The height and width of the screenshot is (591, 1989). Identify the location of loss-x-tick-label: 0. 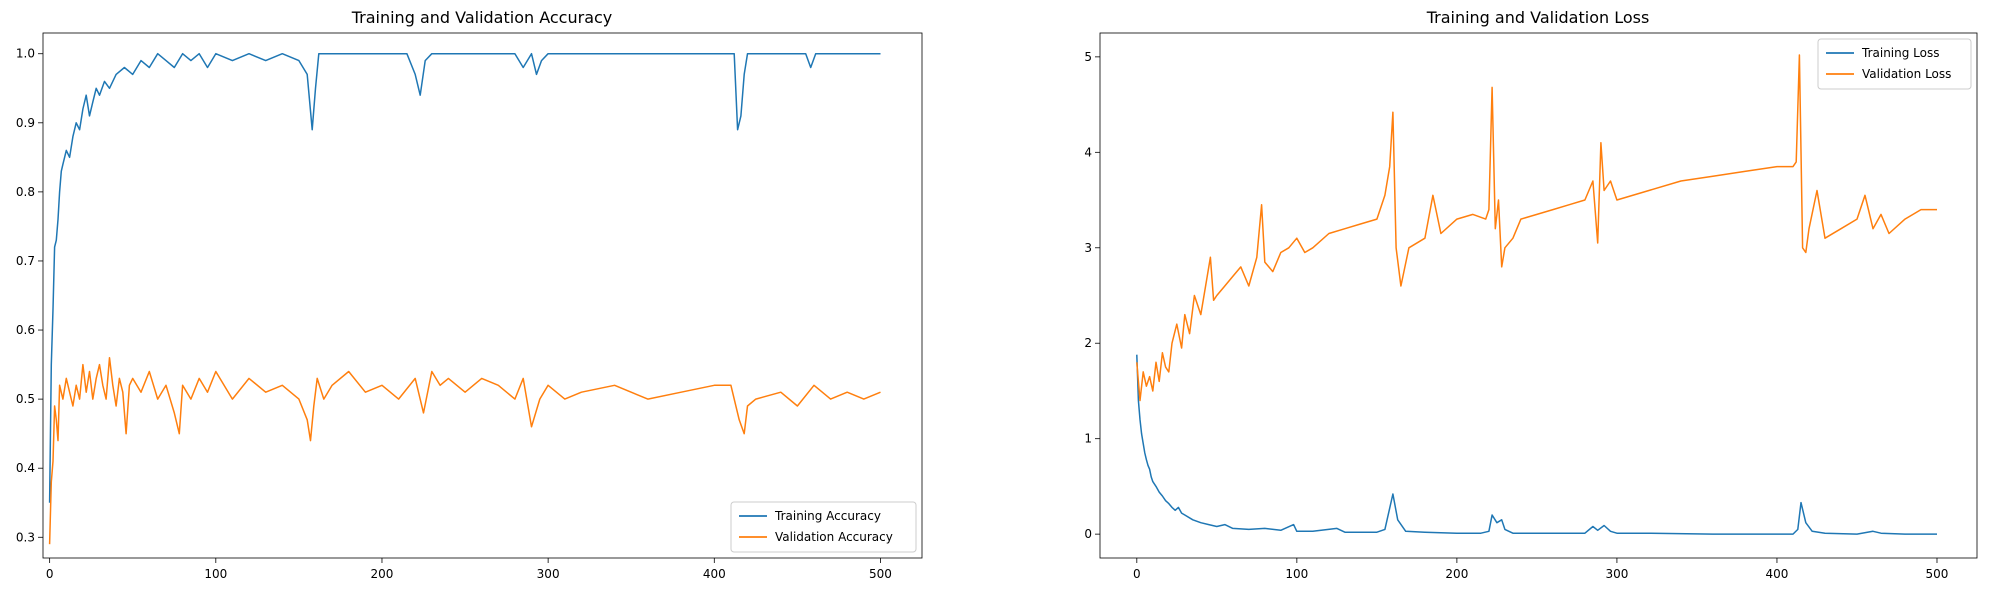
(1137, 574).